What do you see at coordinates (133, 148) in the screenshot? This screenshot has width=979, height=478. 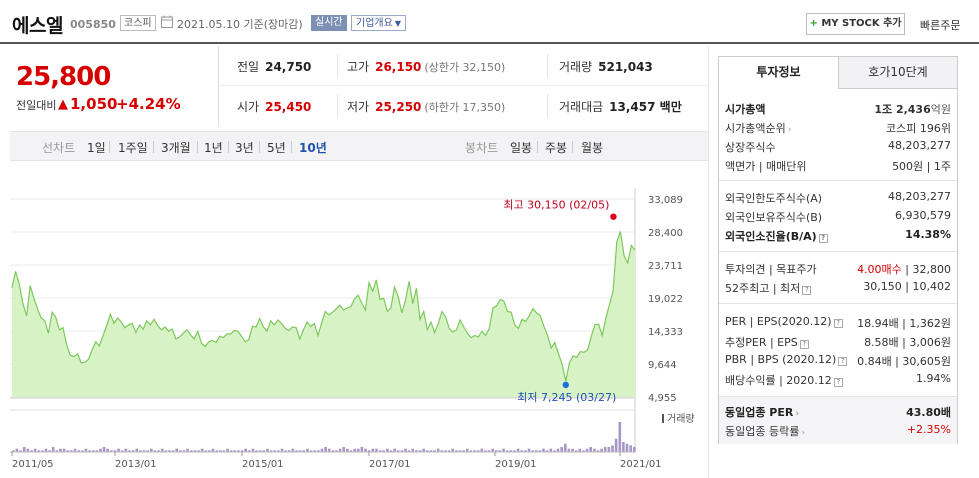 I see `period-1w: 1주일` at bounding box center [133, 148].